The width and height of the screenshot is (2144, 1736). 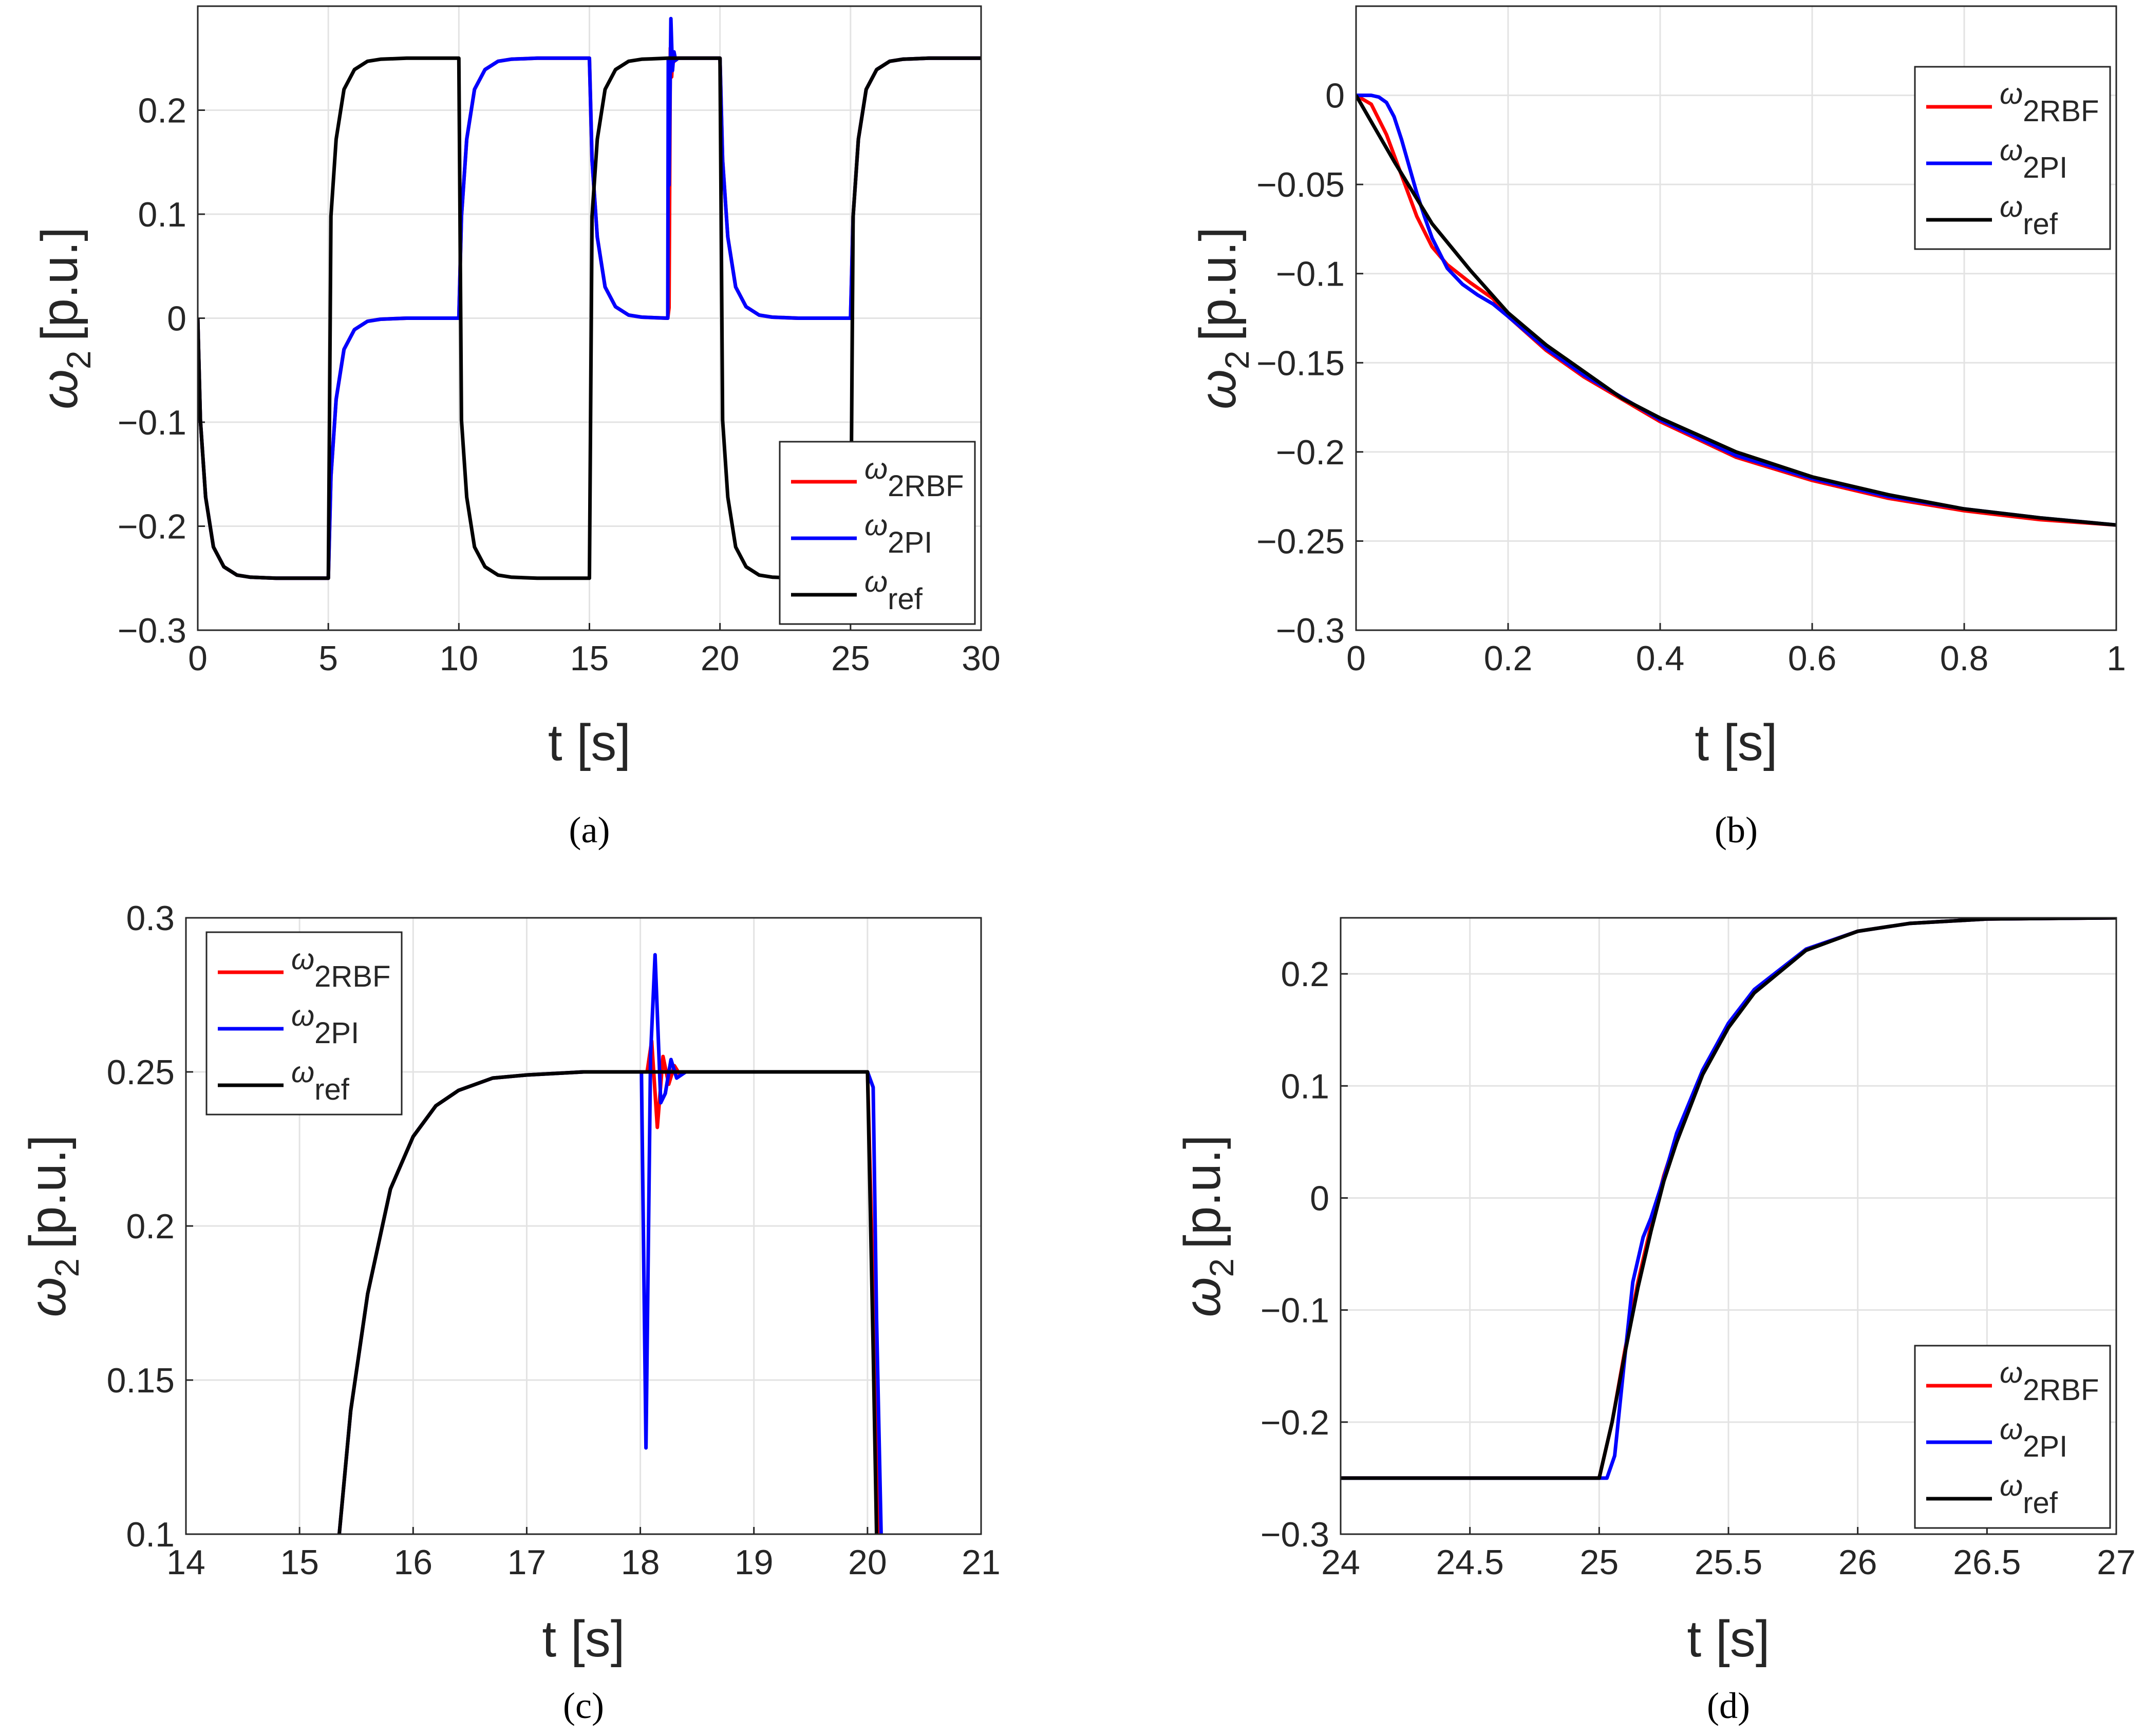 What do you see at coordinates (527, 1562) in the screenshot?
I see `x-tick-label: 17` at bounding box center [527, 1562].